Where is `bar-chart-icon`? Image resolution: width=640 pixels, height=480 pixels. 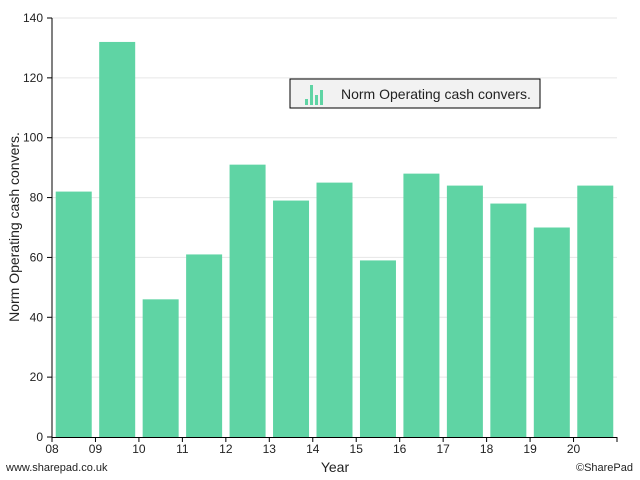
bar-chart-icon is located at coordinates (314, 95).